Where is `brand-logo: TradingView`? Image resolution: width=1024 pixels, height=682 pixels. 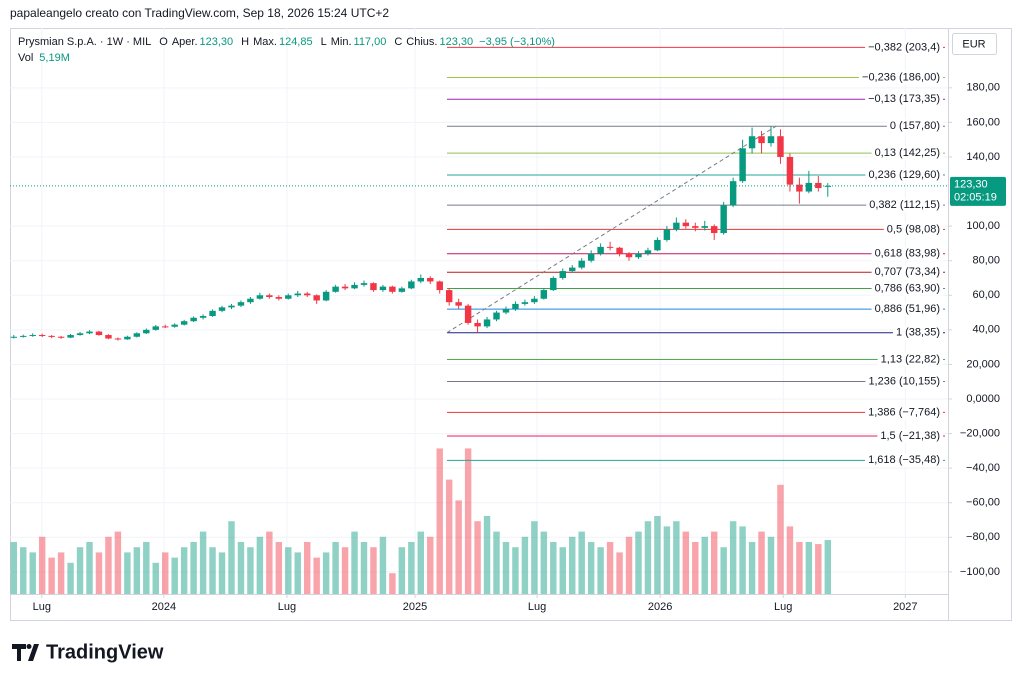 brand-logo: TradingView is located at coordinates (88, 652).